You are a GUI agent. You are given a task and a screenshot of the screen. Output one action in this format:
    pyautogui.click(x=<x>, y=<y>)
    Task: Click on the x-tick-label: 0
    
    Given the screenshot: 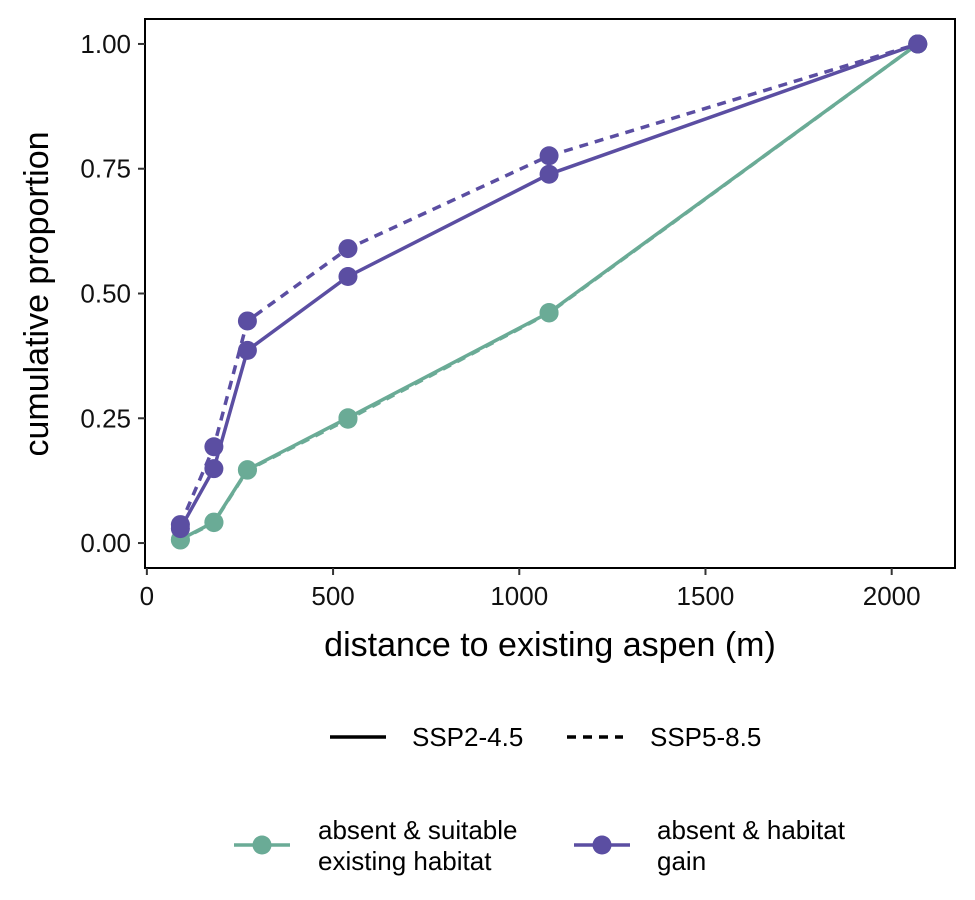 What is the action you would take?
    pyautogui.click(x=147, y=596)
    